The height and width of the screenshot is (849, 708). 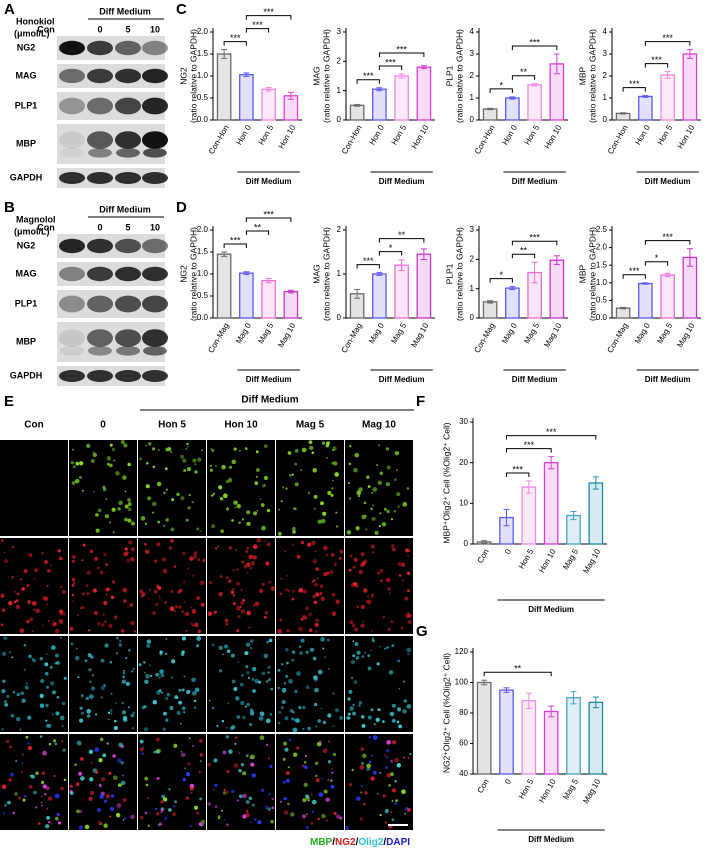 I want to click on lane-label: 10, so click(x=155, y=227).